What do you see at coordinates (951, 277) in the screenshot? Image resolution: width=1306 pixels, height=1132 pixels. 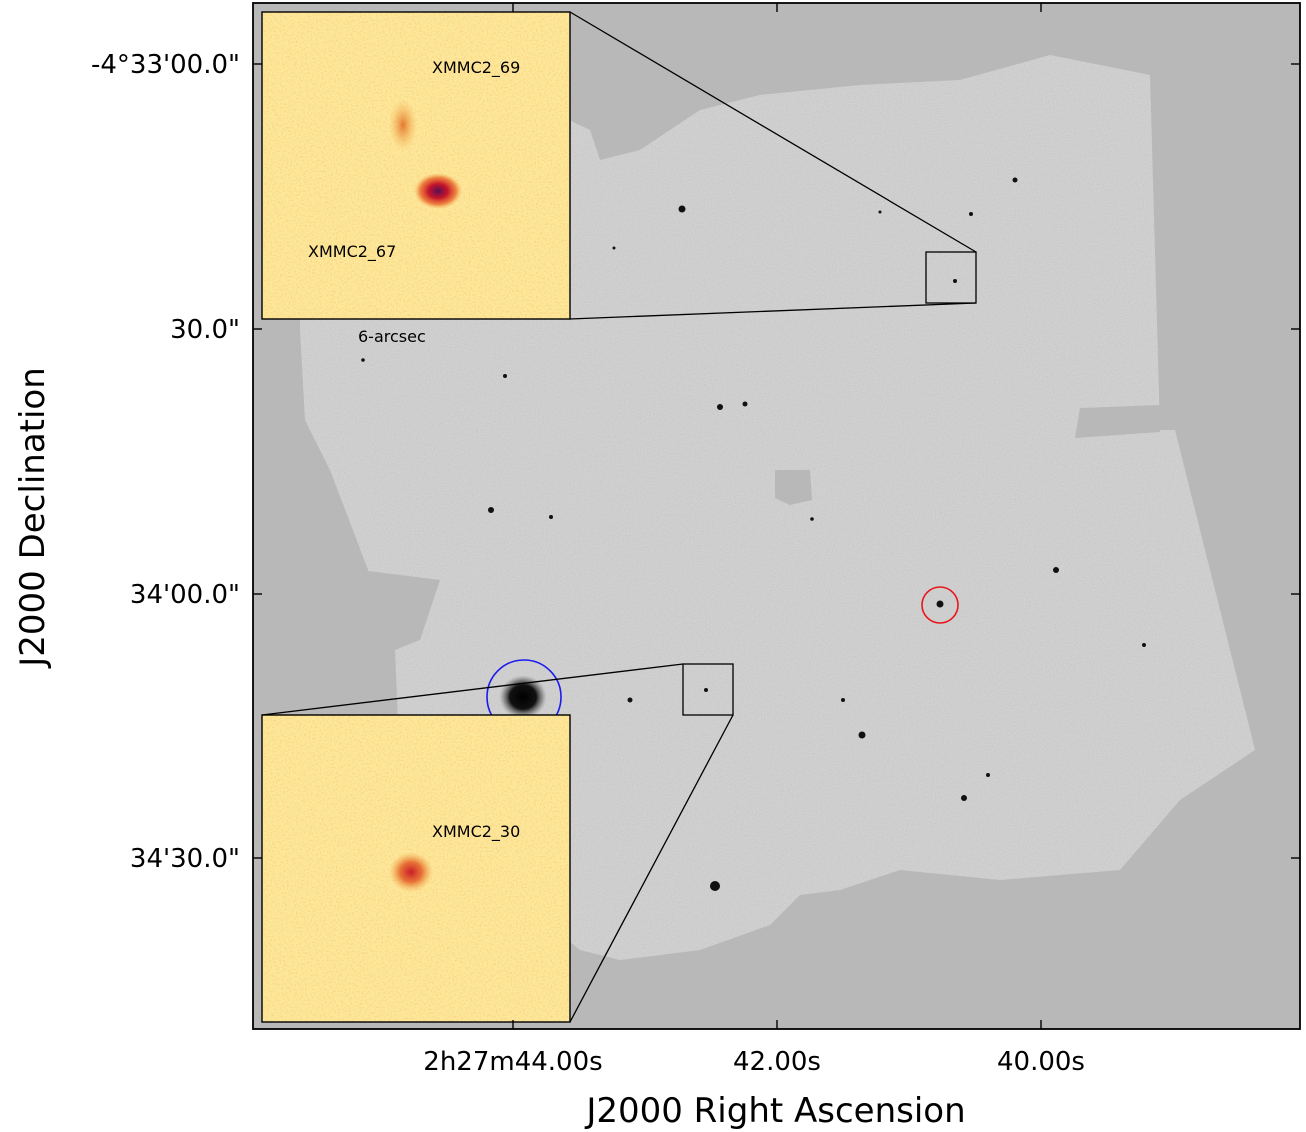 I see `zoom-box-top` at bounding box center [951, 277].